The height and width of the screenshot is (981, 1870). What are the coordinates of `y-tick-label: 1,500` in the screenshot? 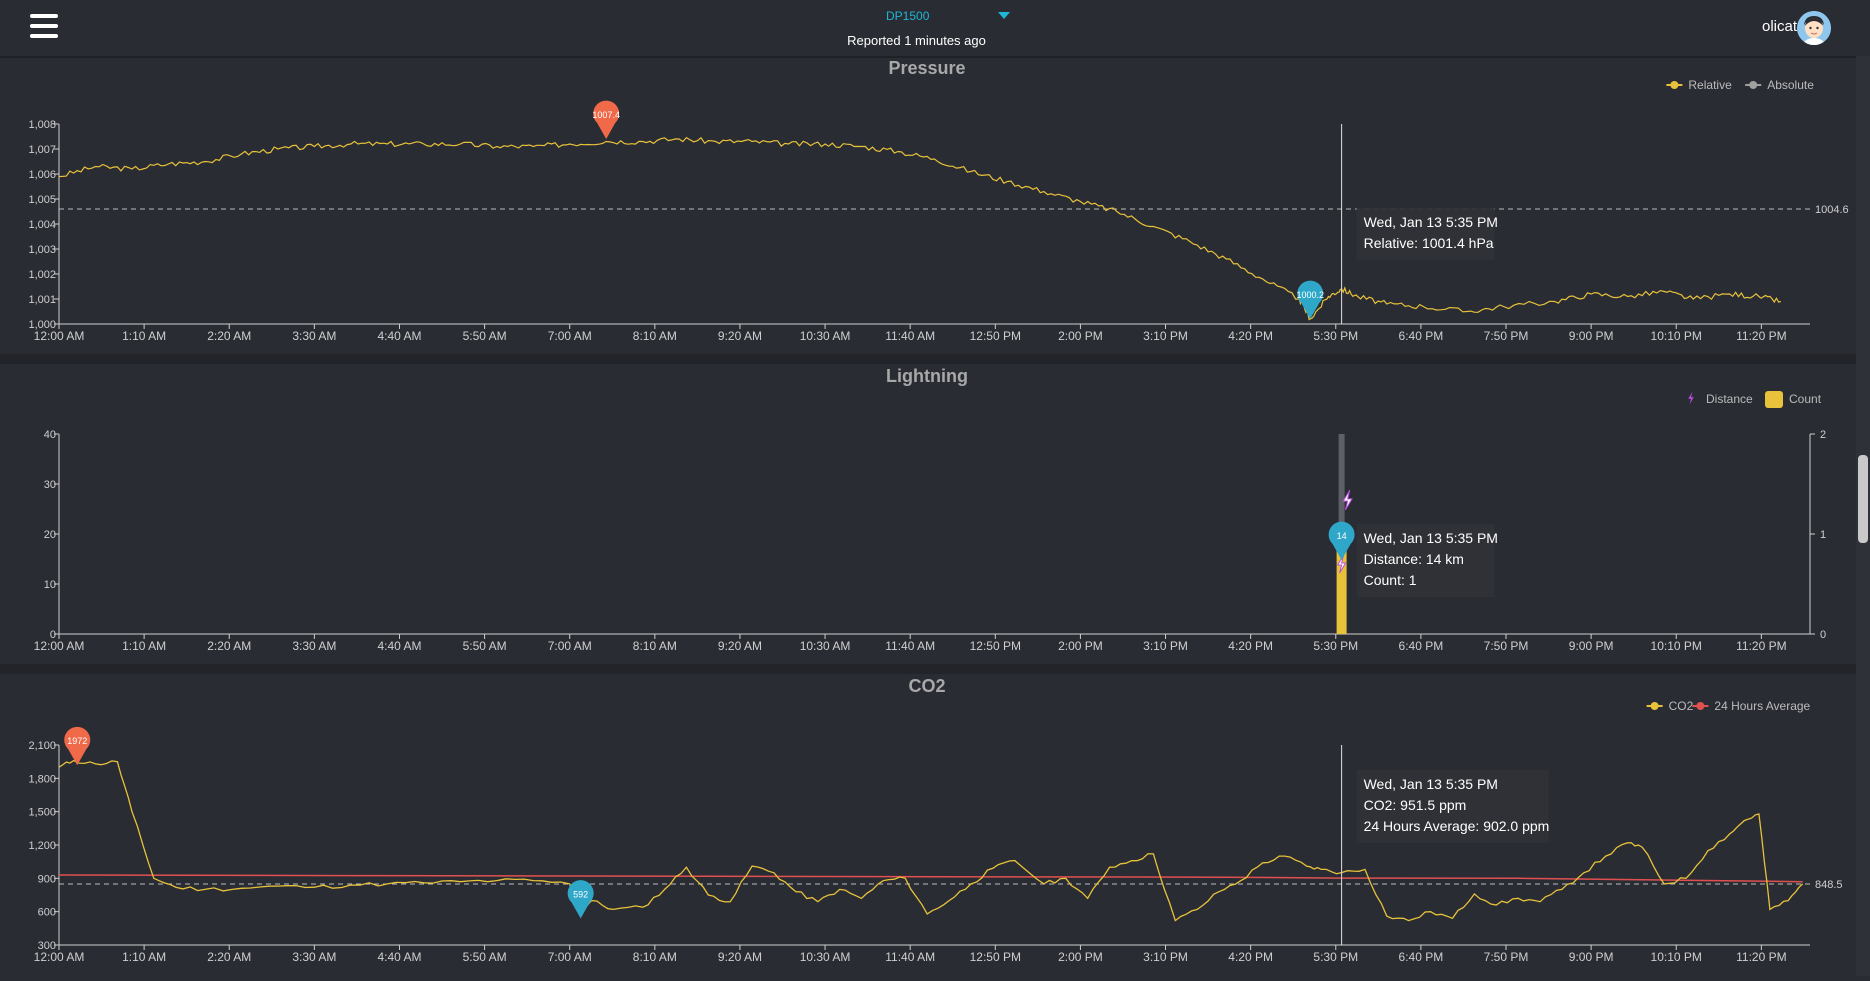 It's located at (42, 813).